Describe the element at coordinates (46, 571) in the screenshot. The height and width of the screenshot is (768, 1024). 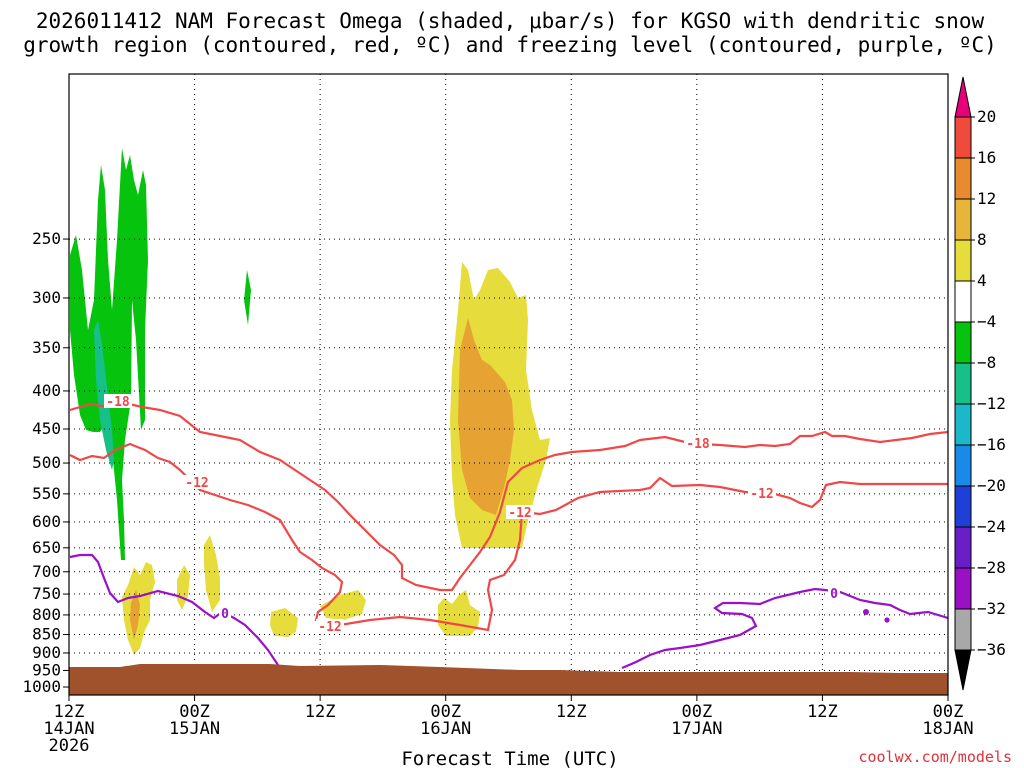
I see `y-tick-label: 700` at that location.